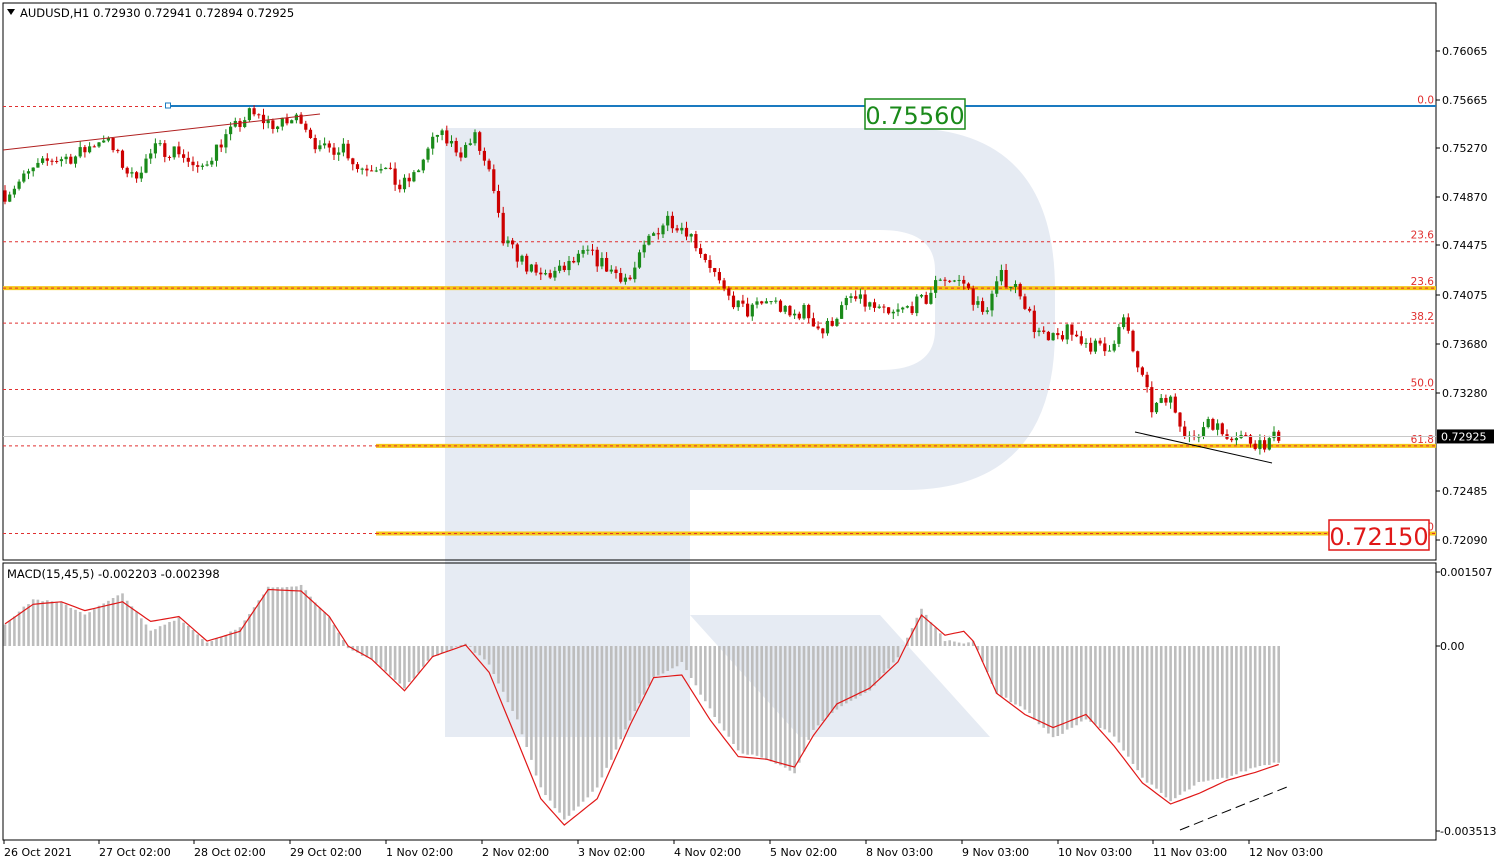 Image resolution: width=1500 pixels, height=864 pixels. What do you see at coordinates (1425, 101) in the screenshot?
I see `fib-level-label: 0.0` at bounding box center [1425, 101].